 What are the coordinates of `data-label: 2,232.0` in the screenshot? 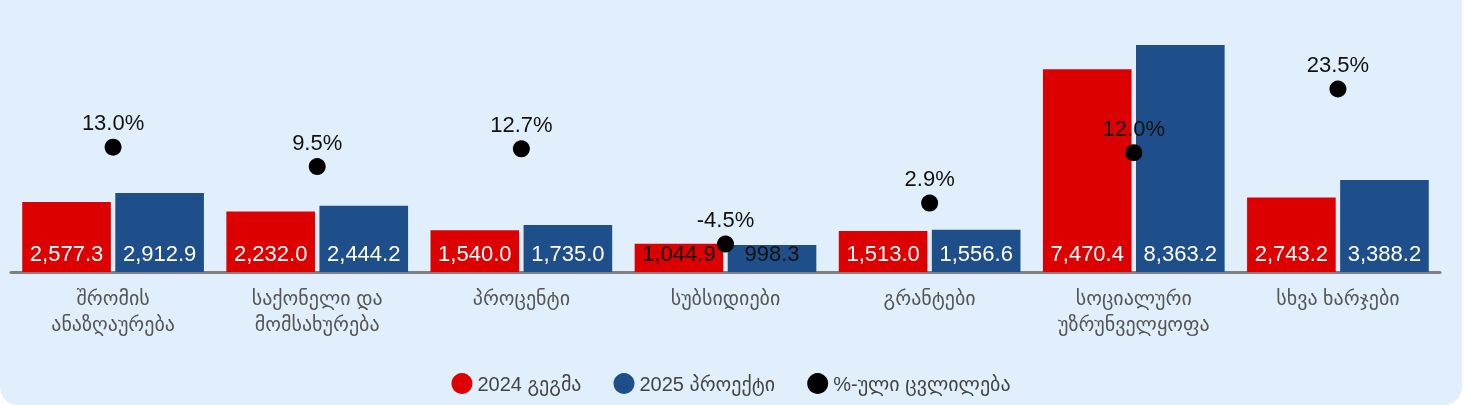 It's located at (270, 253).